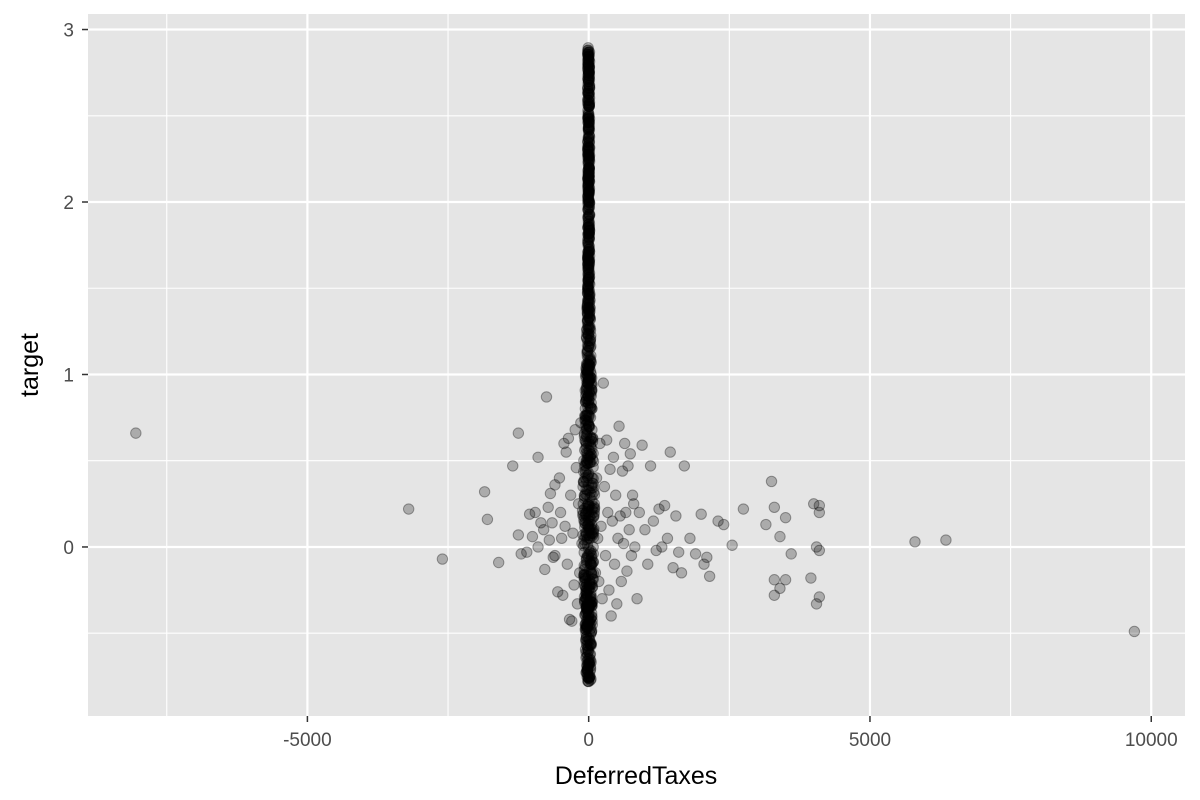 This screenshot has width=1200, height=800. What do you see at coordinates (588, 740) in the screenshot?
I see `x-tick-label: 0` at bounding box center [588, 740].